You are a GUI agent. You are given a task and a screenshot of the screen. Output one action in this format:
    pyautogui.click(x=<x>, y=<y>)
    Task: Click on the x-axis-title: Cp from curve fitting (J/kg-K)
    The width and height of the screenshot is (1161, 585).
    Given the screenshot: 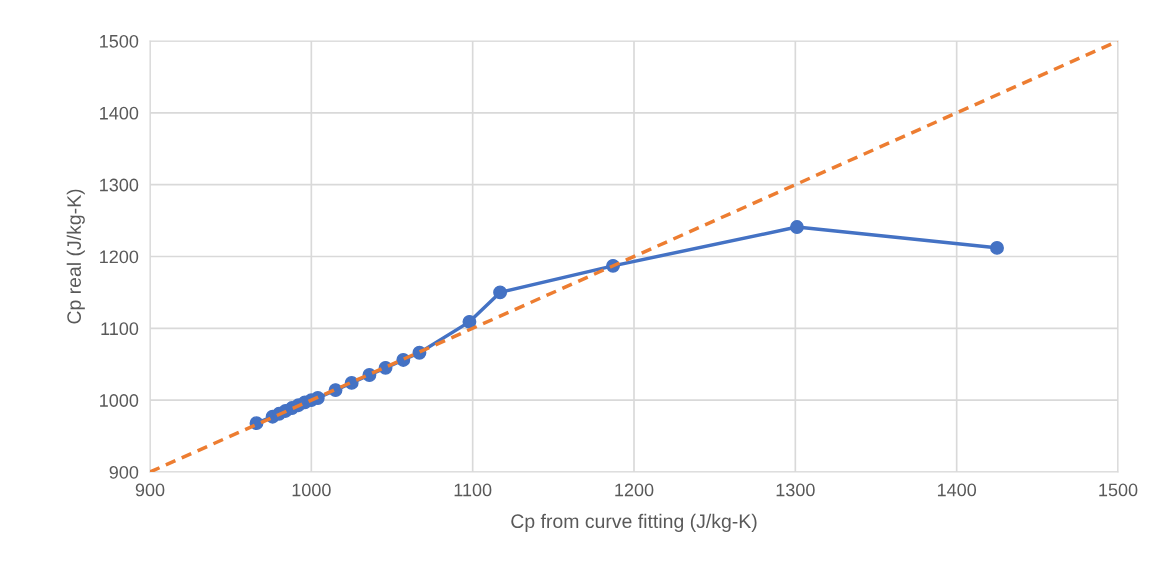 What is the action you would take?
    pyautogui.click(x=634, y=522)
    